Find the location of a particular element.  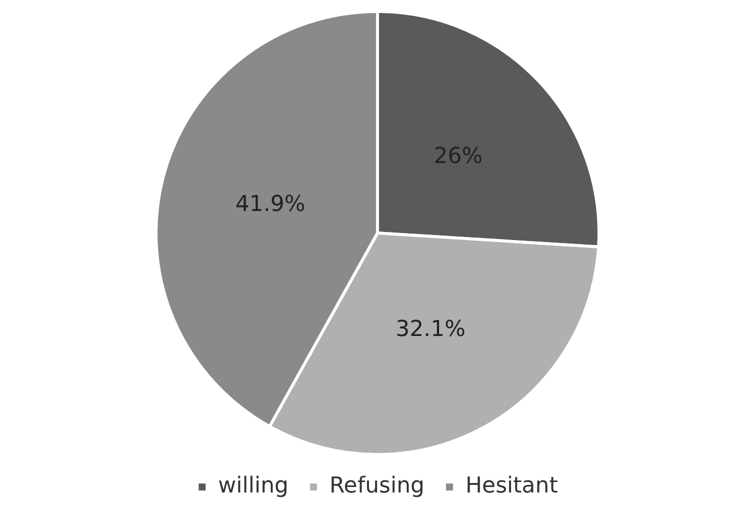

data-label: 41.9% is located at coordinates (270, 204).